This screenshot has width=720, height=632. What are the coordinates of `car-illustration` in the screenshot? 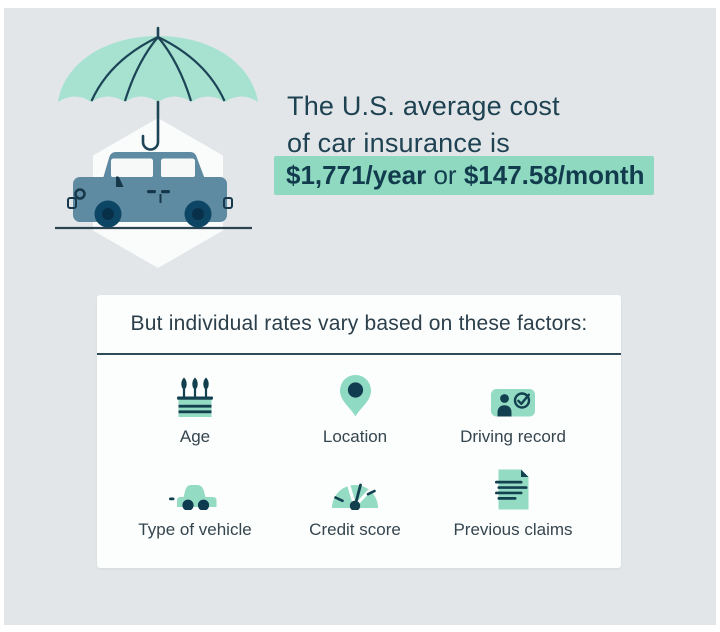 It's located at (150, 190).